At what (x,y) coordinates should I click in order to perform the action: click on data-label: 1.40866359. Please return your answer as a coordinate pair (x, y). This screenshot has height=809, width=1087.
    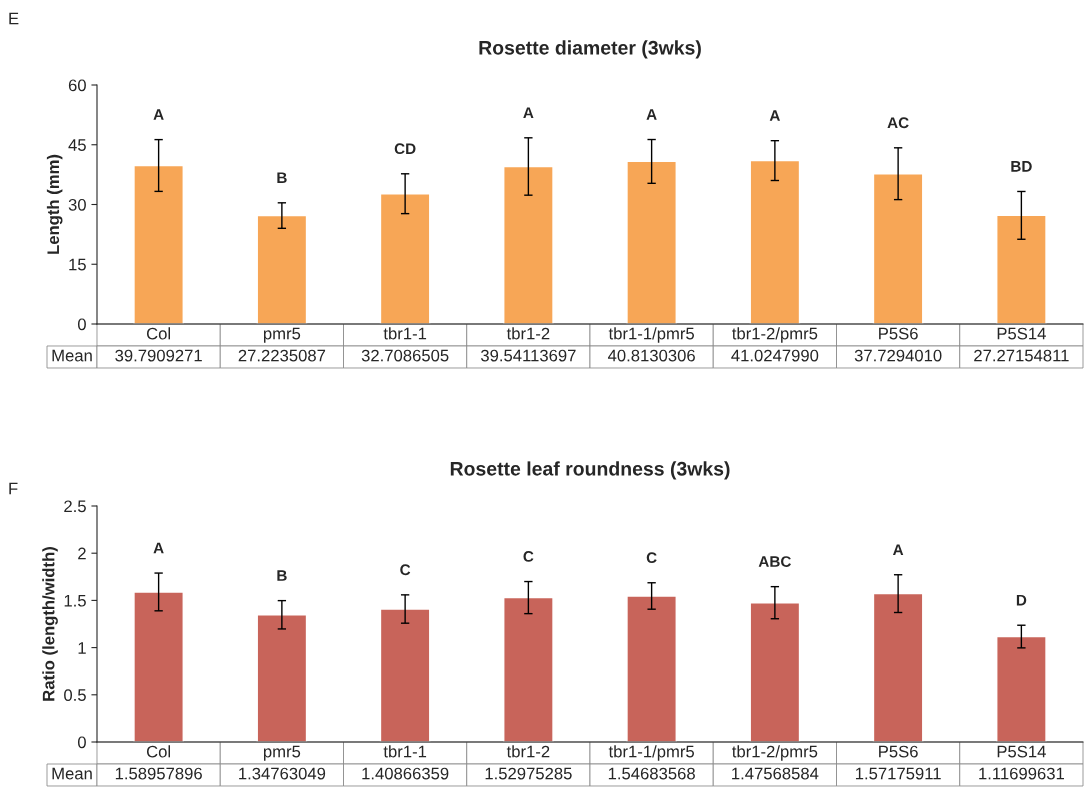
    Looking at the image, I should click on (405, 773).